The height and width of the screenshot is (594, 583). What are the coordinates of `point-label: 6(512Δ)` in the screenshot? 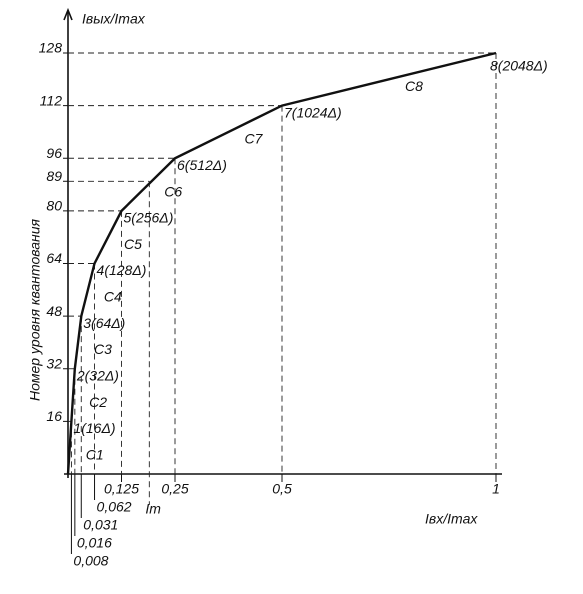 It's located at (202, 165).